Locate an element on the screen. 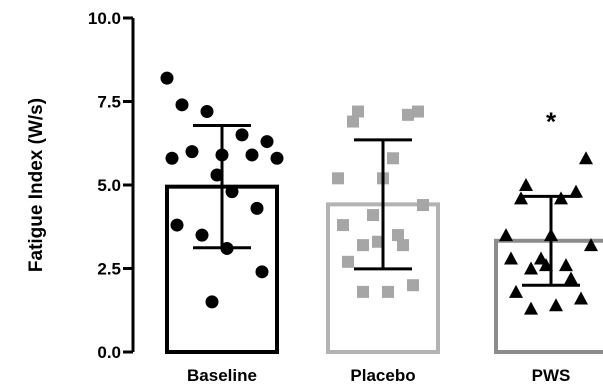 The image size is (603, 387). significance-asterisk: * is located at coordinates (551, 121).